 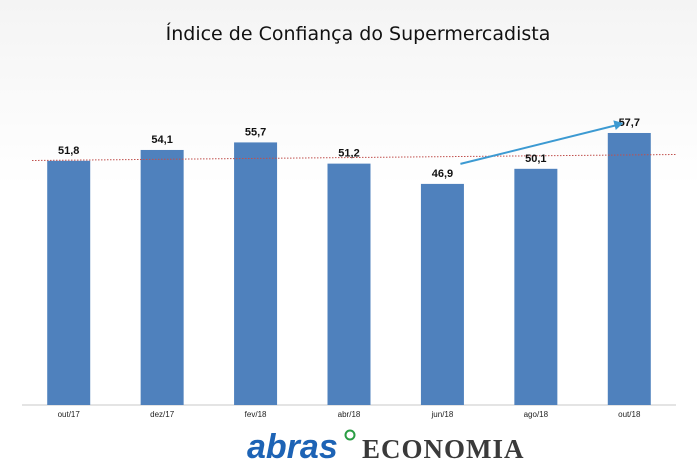 I want to click on data-label: 46,9, so click(x=442, y=174).